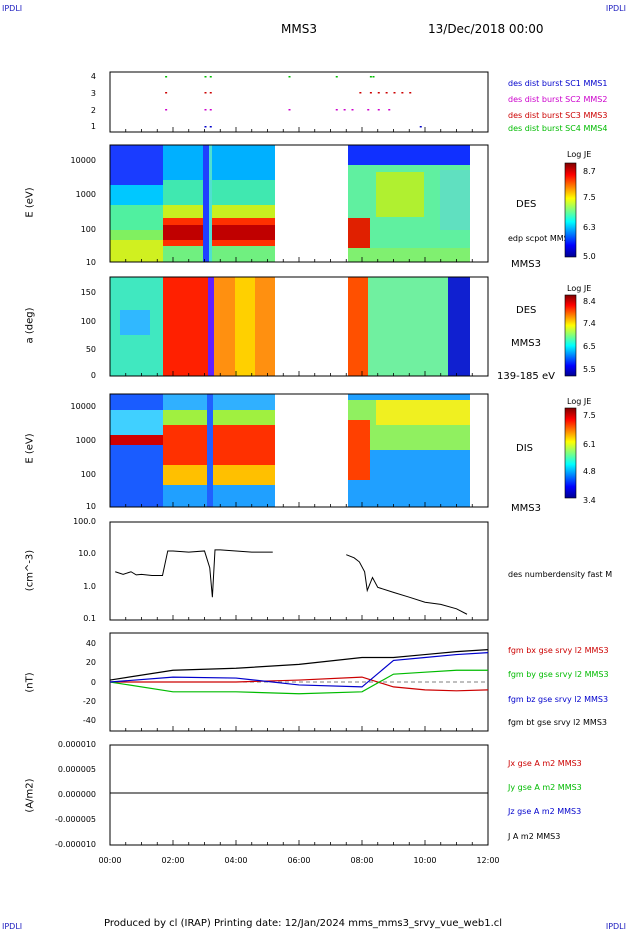 The image size is (630, 934). I want to click on p4-sc: MMS3, so click(526, 508).